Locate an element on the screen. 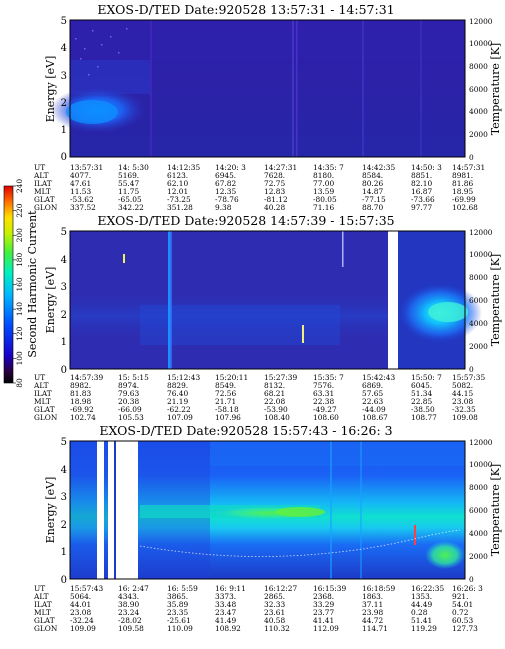  ephemeris-cell: 22.08 is located at coordinates (274, 401).